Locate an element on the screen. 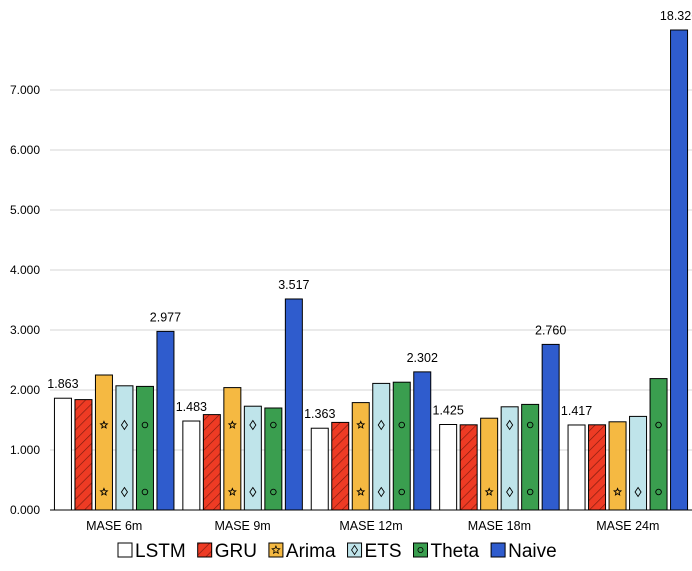  legend-label: ETS is located at coordinates (383, 551).